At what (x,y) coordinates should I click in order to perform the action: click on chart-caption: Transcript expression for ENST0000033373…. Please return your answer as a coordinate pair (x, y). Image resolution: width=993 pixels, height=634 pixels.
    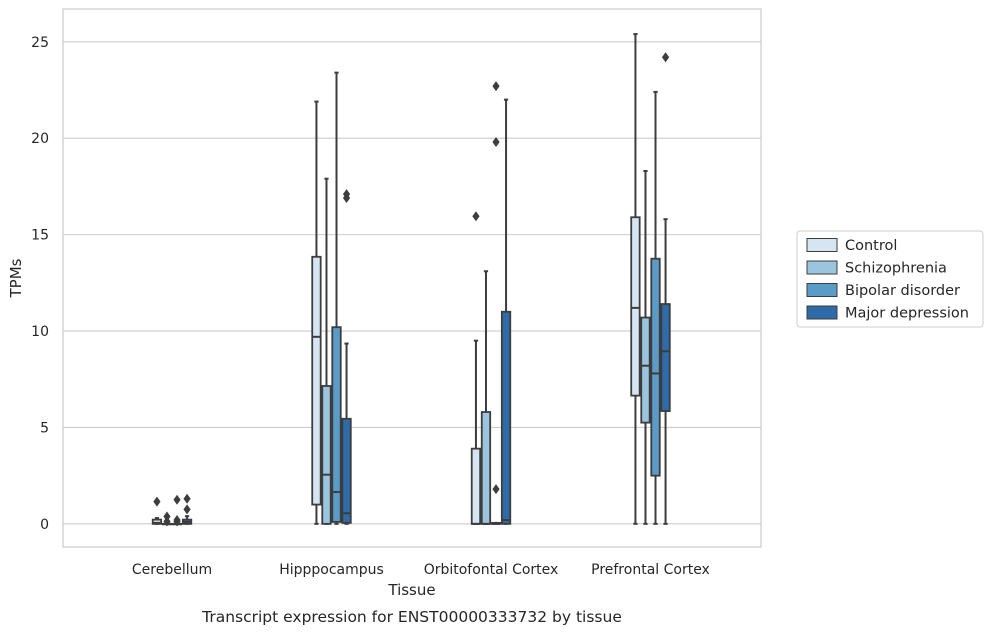
    Looking at the image, I should click on (411, 617).